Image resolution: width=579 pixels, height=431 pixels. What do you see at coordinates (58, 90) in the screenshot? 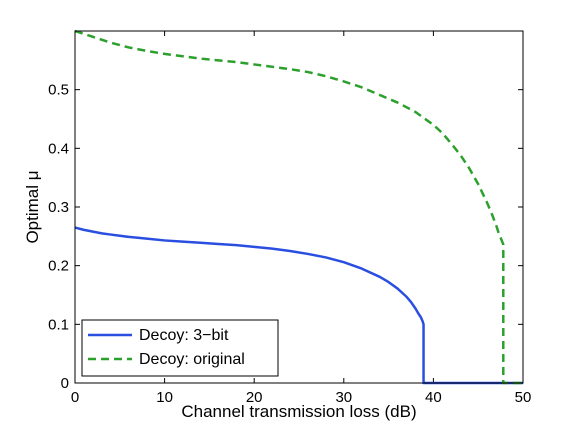
I see `y-tick-label: 0.5` at bounding box center [58, 90].